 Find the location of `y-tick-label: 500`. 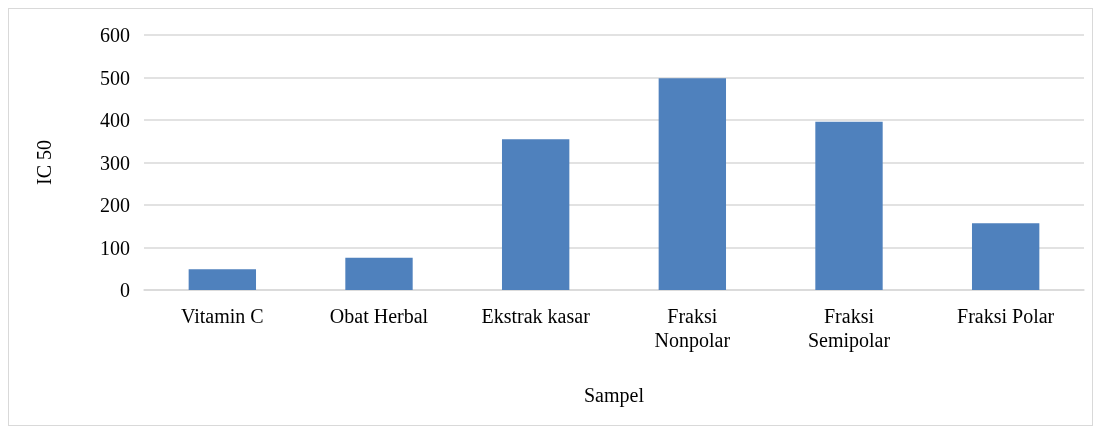

y-tick-label: 500 is located at coordinates (115, 77).